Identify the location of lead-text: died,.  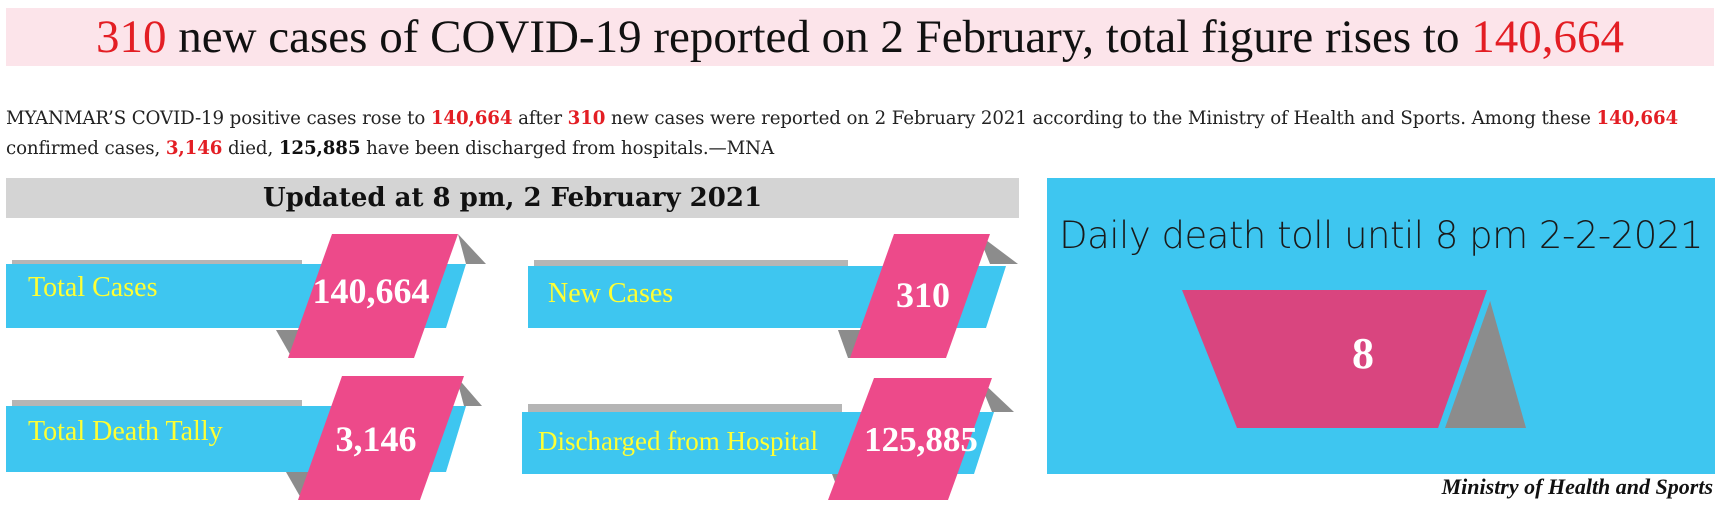
(250, 148).